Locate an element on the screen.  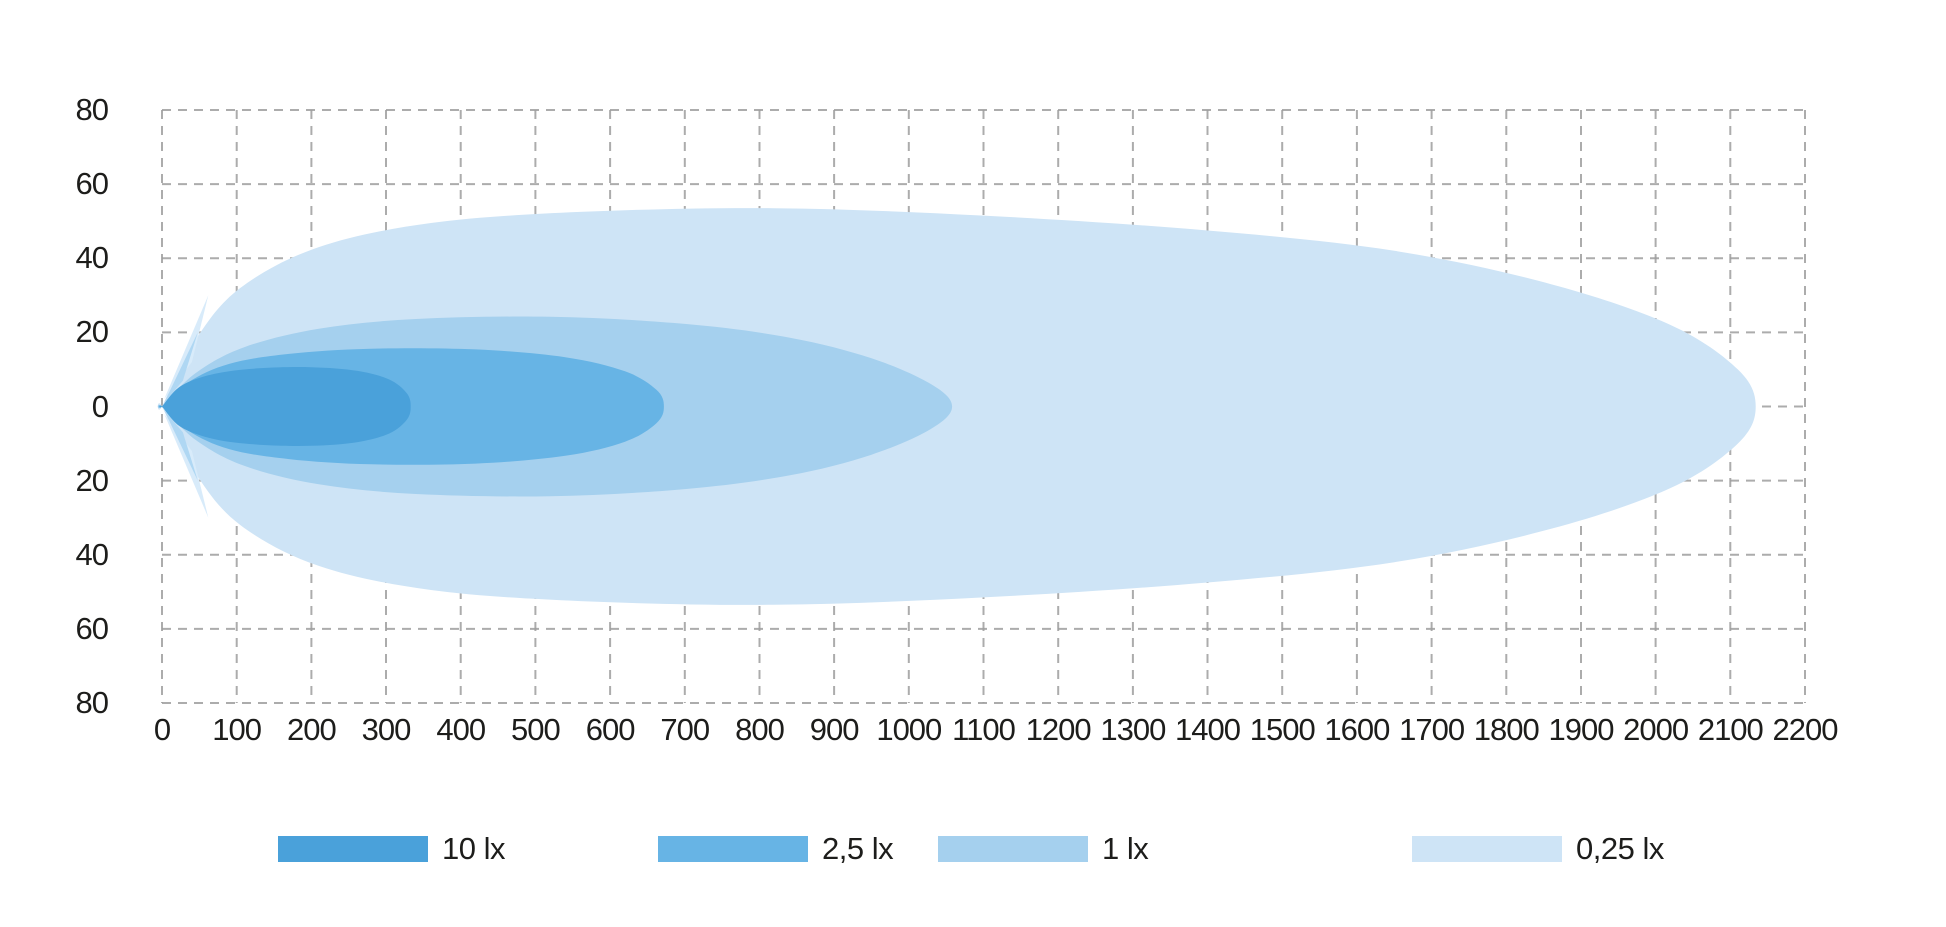
legend-item: 1 lx is located at coordinates (1043, 849).